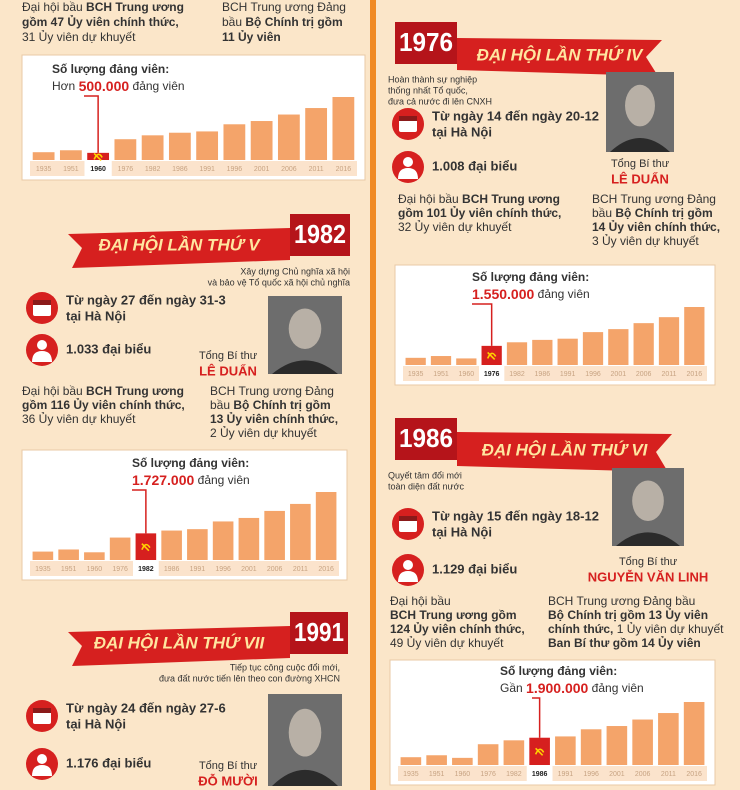  What do you see at coordinates (172, 569) in the screenshot?
I see `x-tick-label: 1986` at bounding box center [172, 569].